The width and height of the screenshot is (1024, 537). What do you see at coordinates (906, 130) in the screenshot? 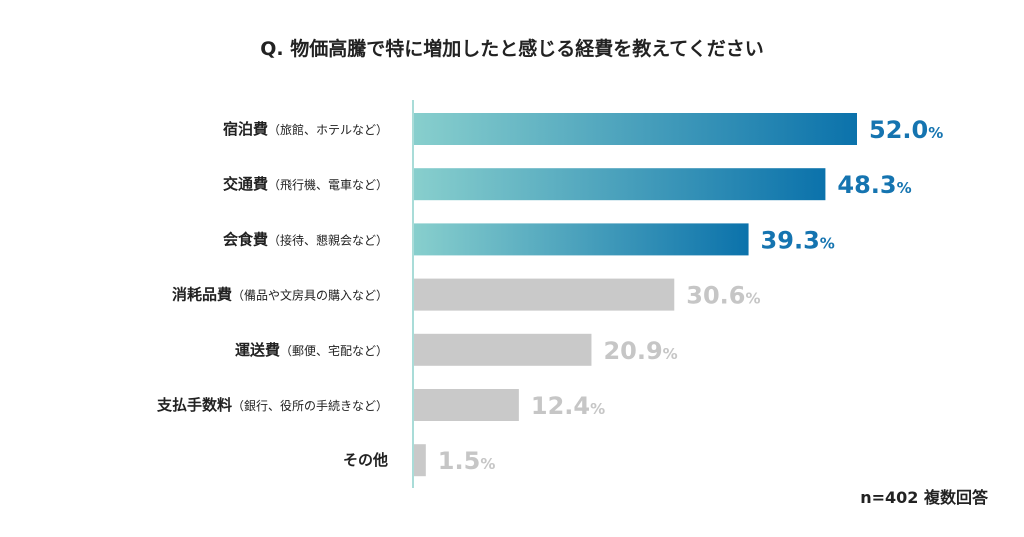
I see `data-label: 52.0%` at bounding box center [906, 130].